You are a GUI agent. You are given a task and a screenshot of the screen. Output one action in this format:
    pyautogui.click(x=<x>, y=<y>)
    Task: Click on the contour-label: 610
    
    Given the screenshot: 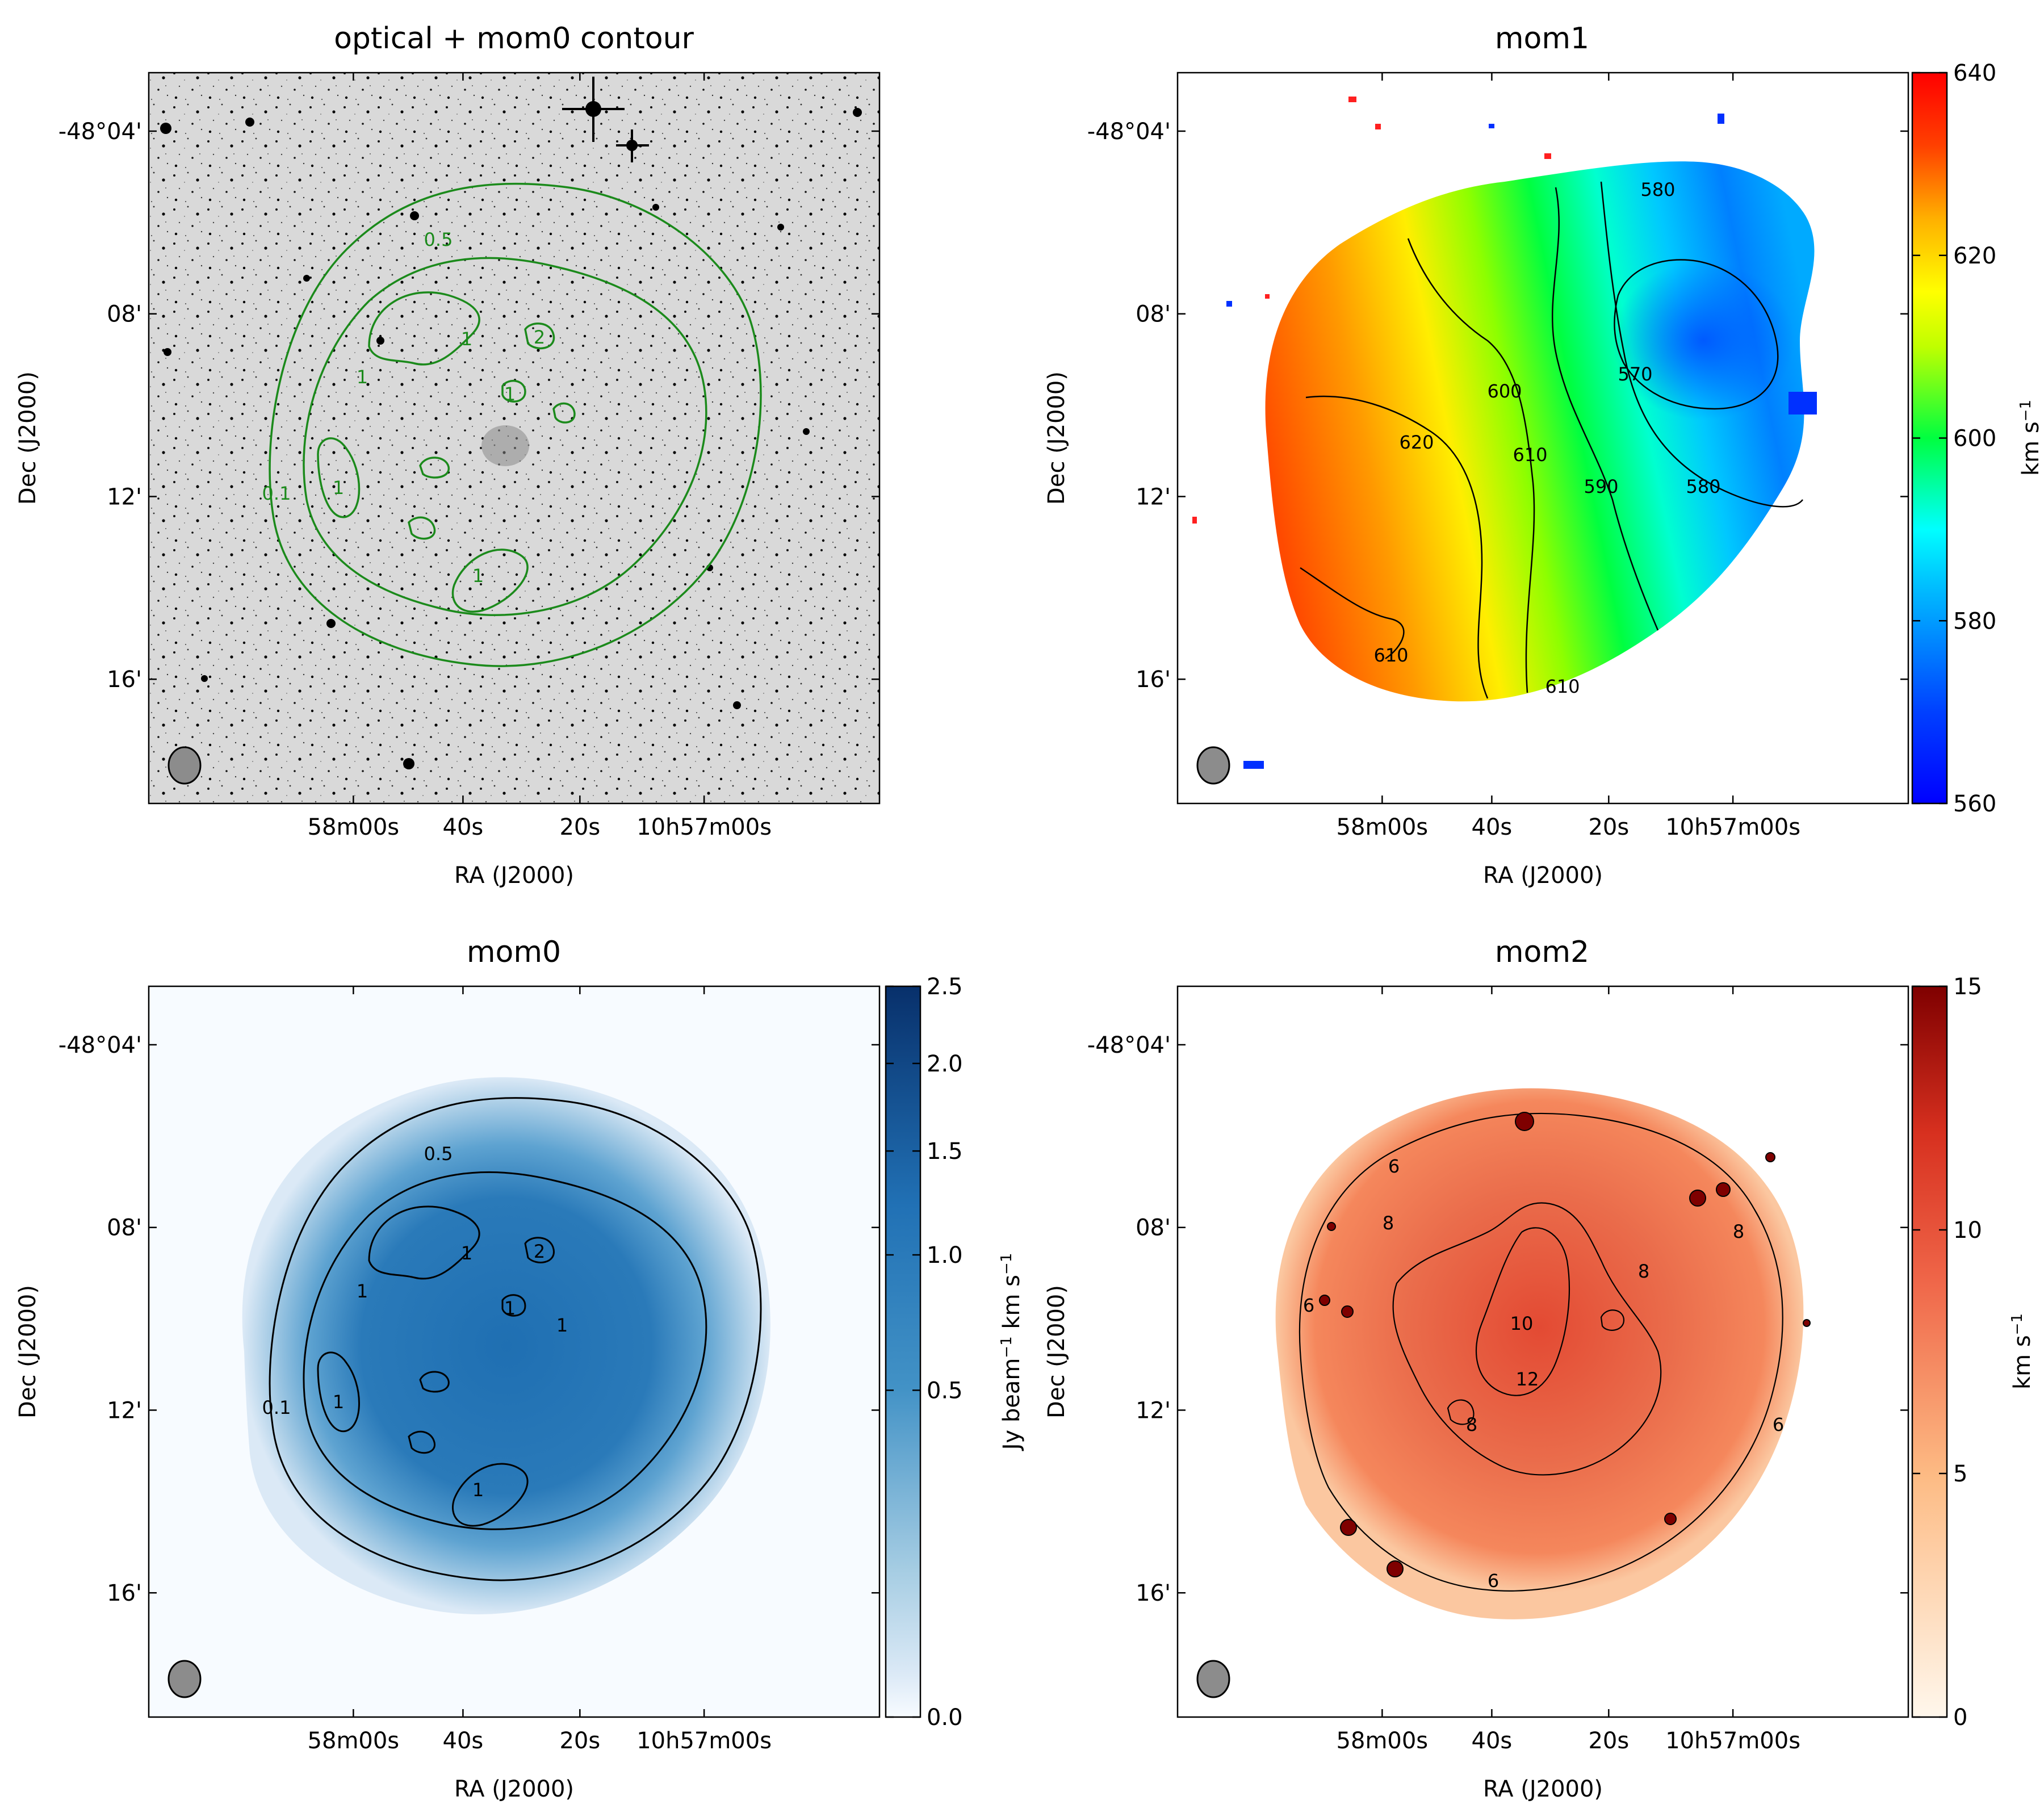 What is the action you would take?
    pyautogui.click(x=1562, y=686)
    